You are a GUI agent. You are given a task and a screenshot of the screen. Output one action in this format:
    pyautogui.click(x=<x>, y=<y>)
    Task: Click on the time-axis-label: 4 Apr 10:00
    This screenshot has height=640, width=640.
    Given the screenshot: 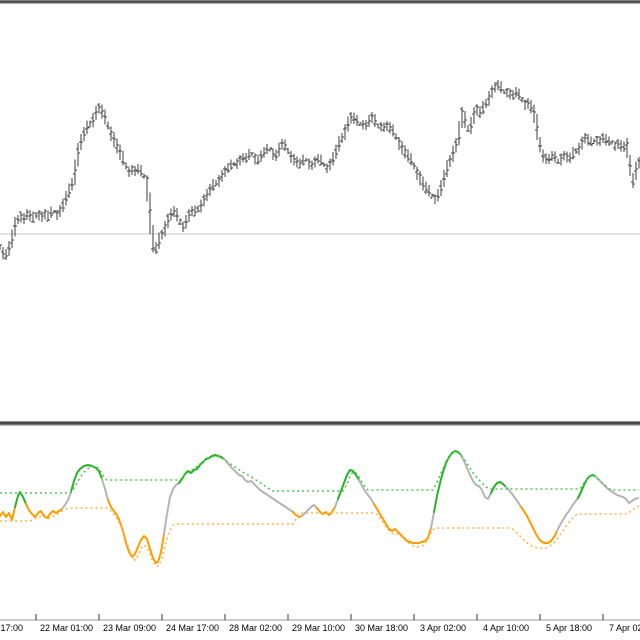 What is the action you would take?
    pyautogui.click(x=506, y=628)
    